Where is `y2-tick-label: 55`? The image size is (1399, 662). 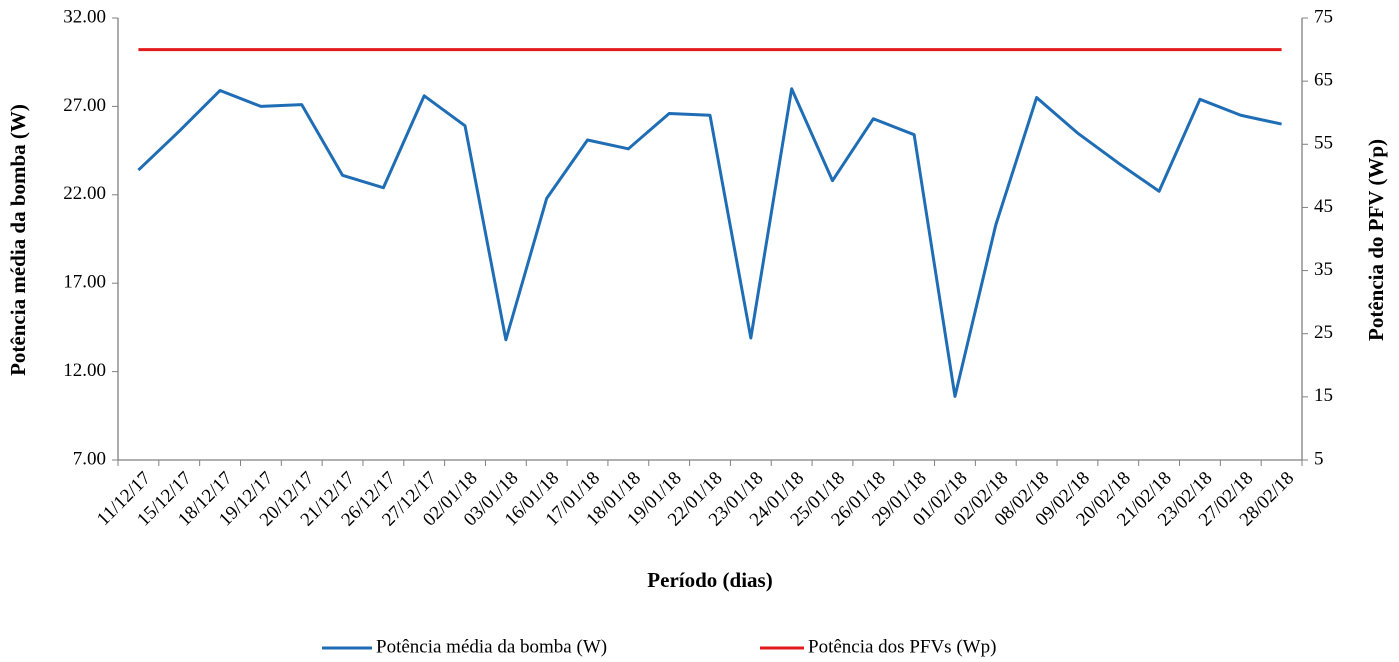 y2-tick-label: 55 is located at coordinates (1323, 143).